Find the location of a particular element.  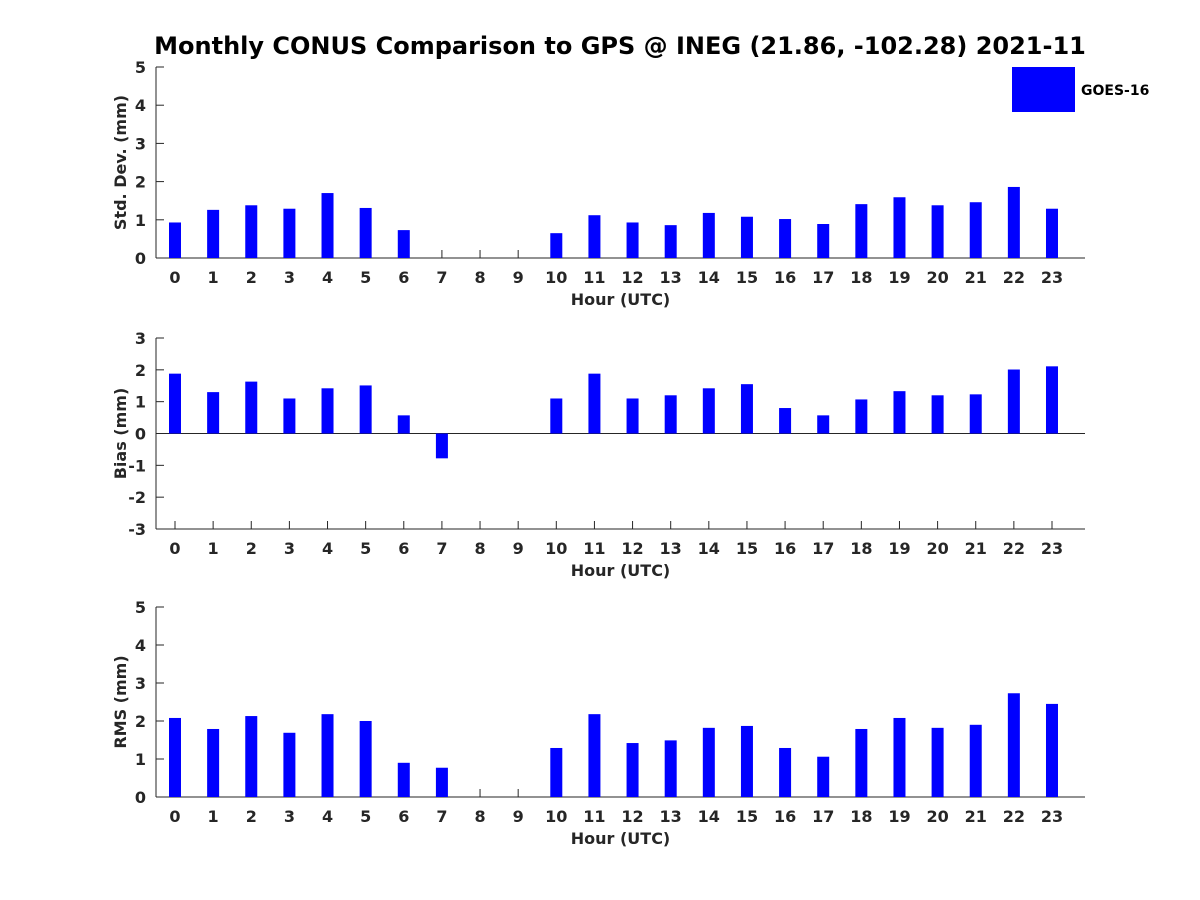

legend: GOES-16 is located at coordinates (1080, 89).